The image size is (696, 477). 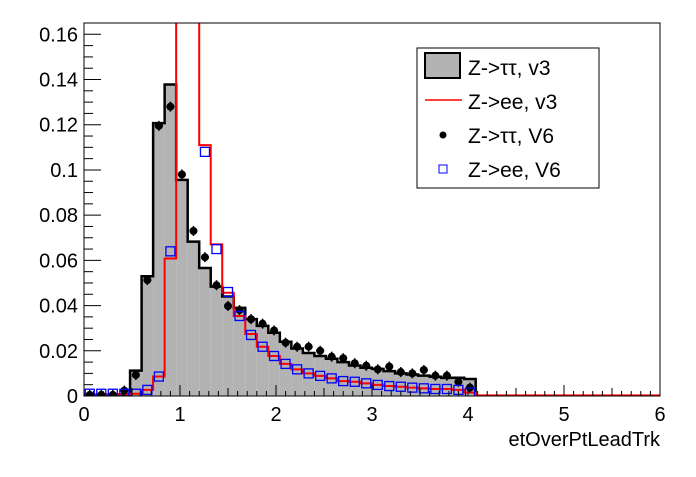 I want to click on legend-swatch-filled, so click(x=442, y=65).